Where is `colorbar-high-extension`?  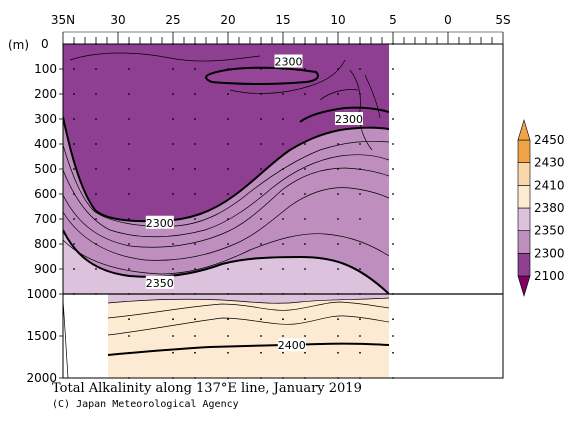 colorbar-high-extension is located at coordinates (524, 129).